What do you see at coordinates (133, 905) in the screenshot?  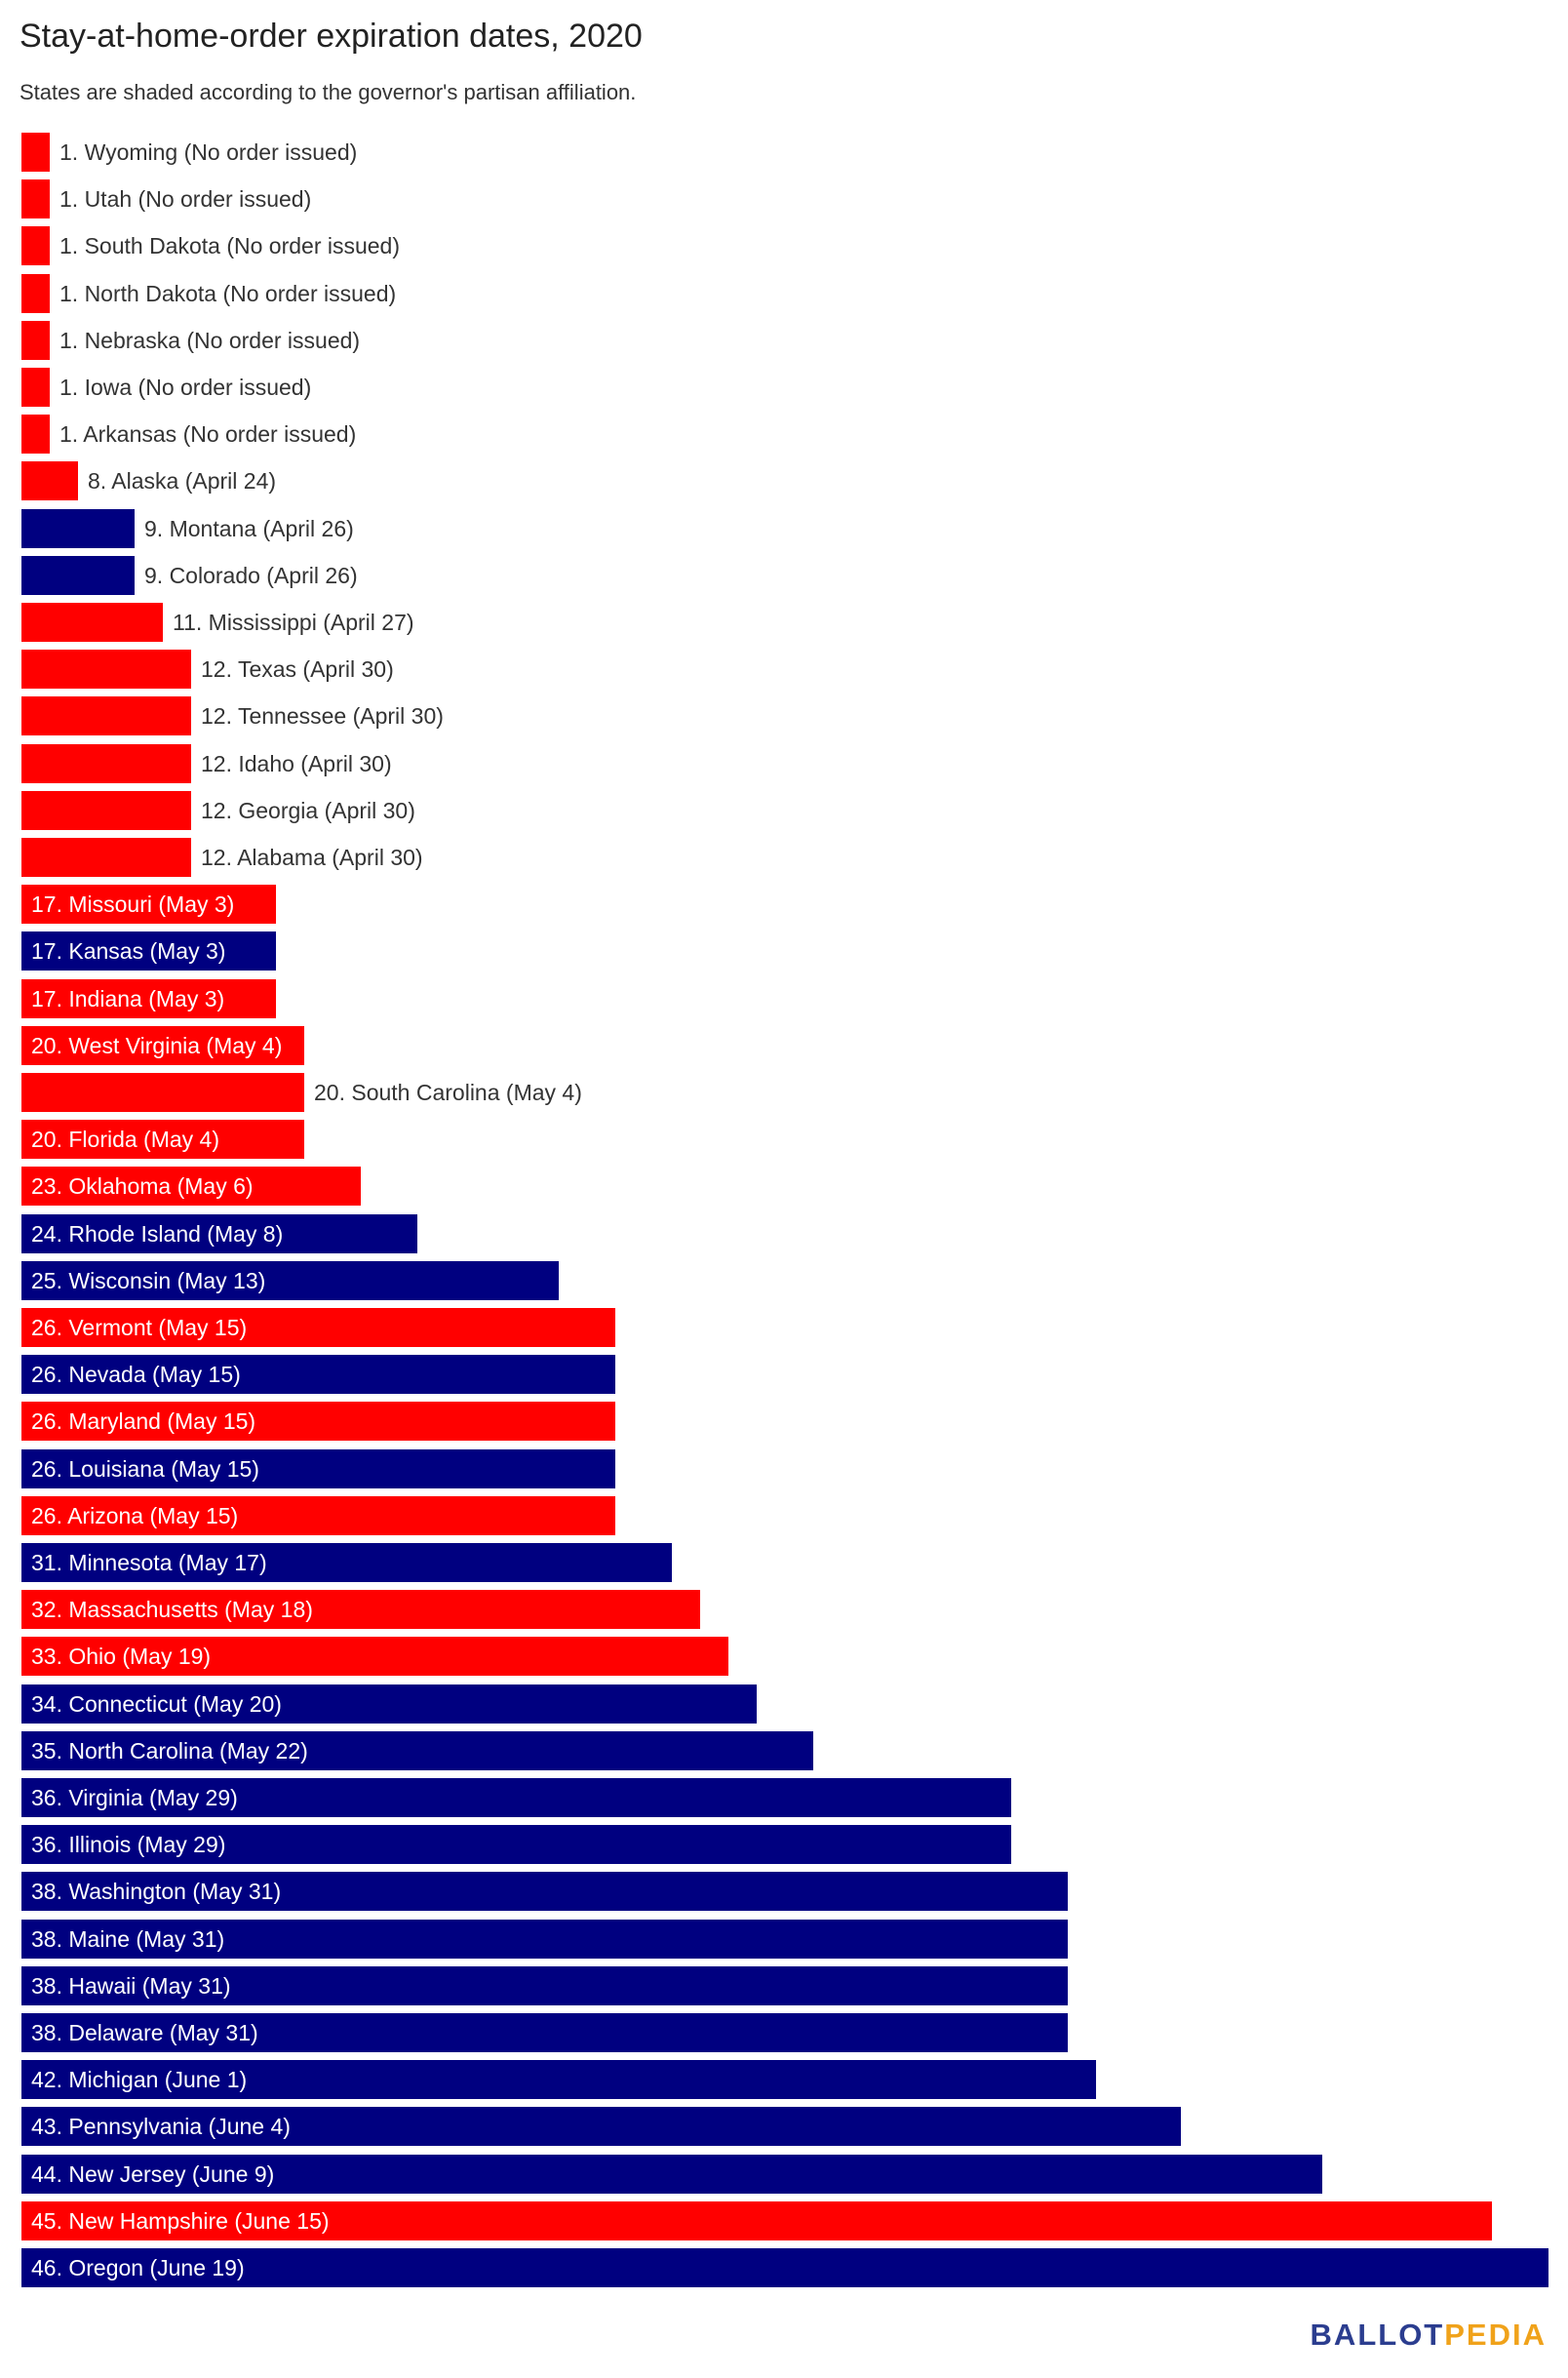 I see `bar-label-missouri: 17. Missouri (May 3)` at bounding box center [133, 905].